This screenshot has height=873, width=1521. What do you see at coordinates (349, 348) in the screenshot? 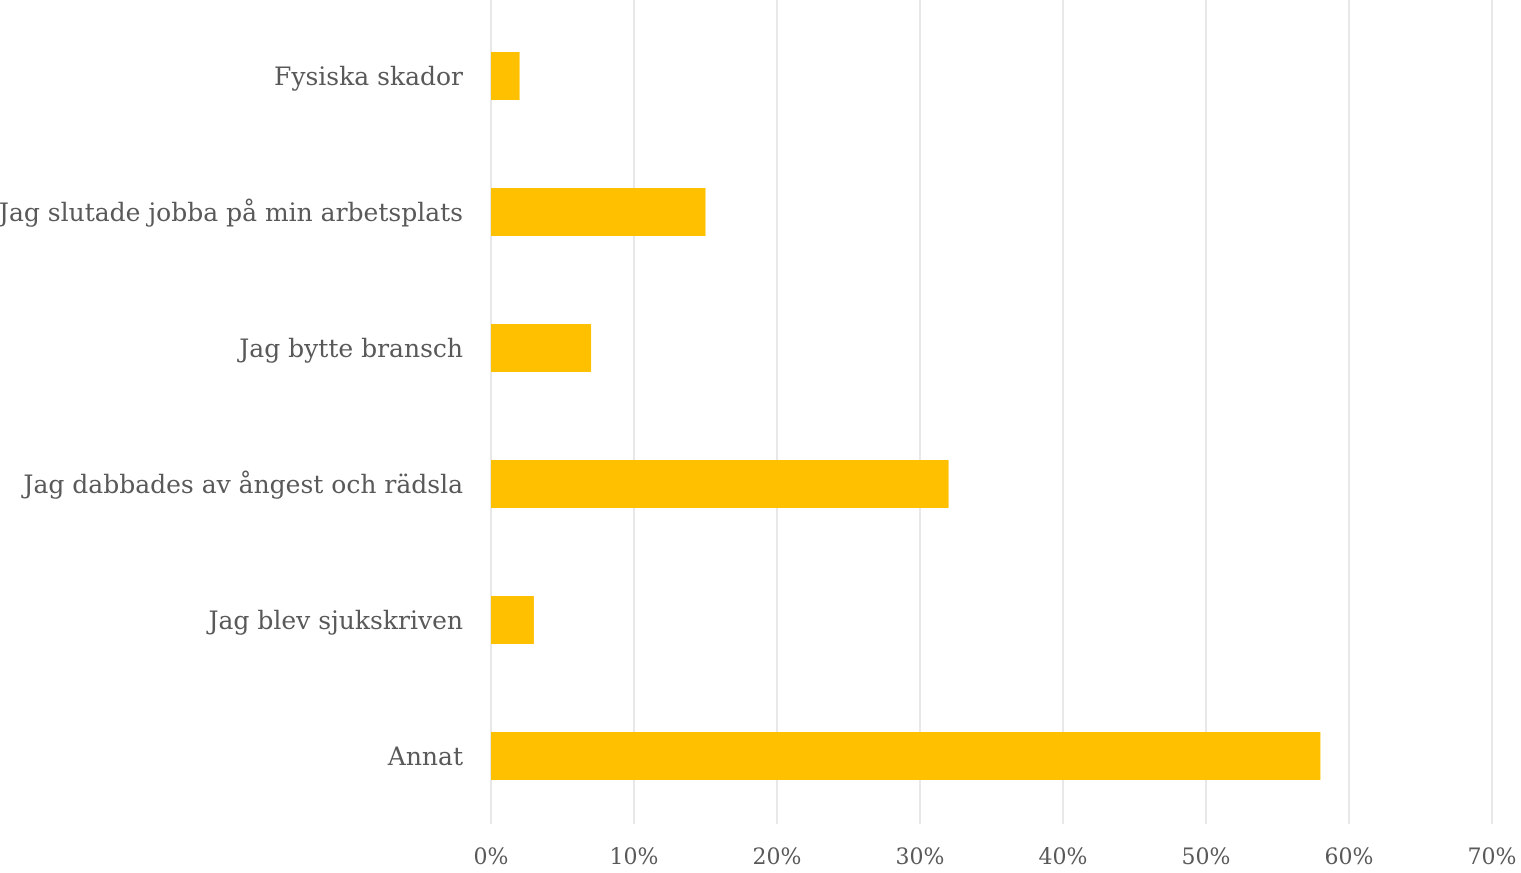
I see `category-label: Jag bytte bransch` at bounding box center [349, 348].